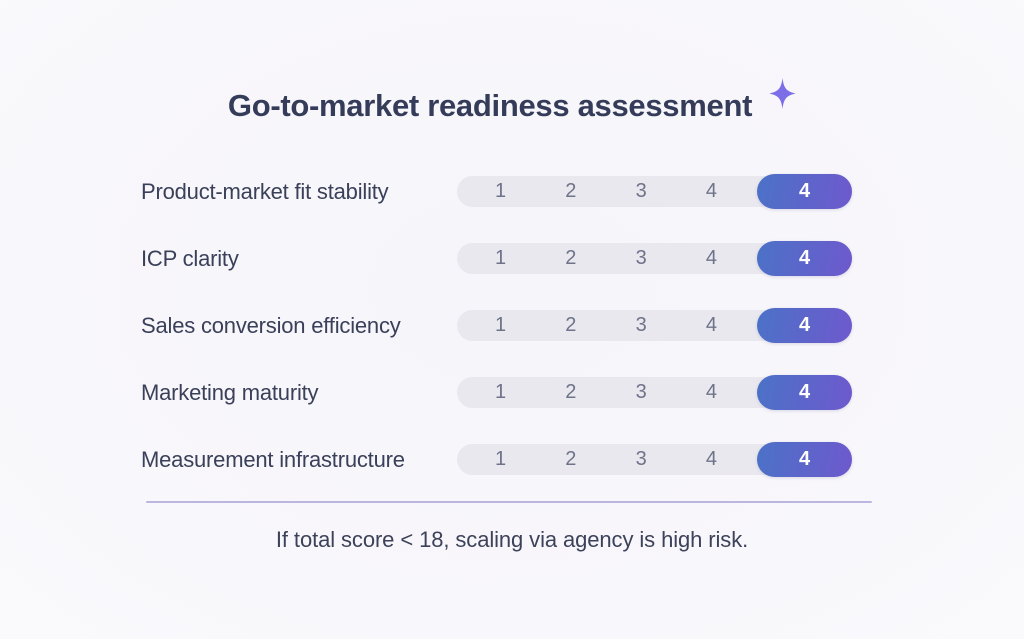  I want to click on divider, so click(509, 502).